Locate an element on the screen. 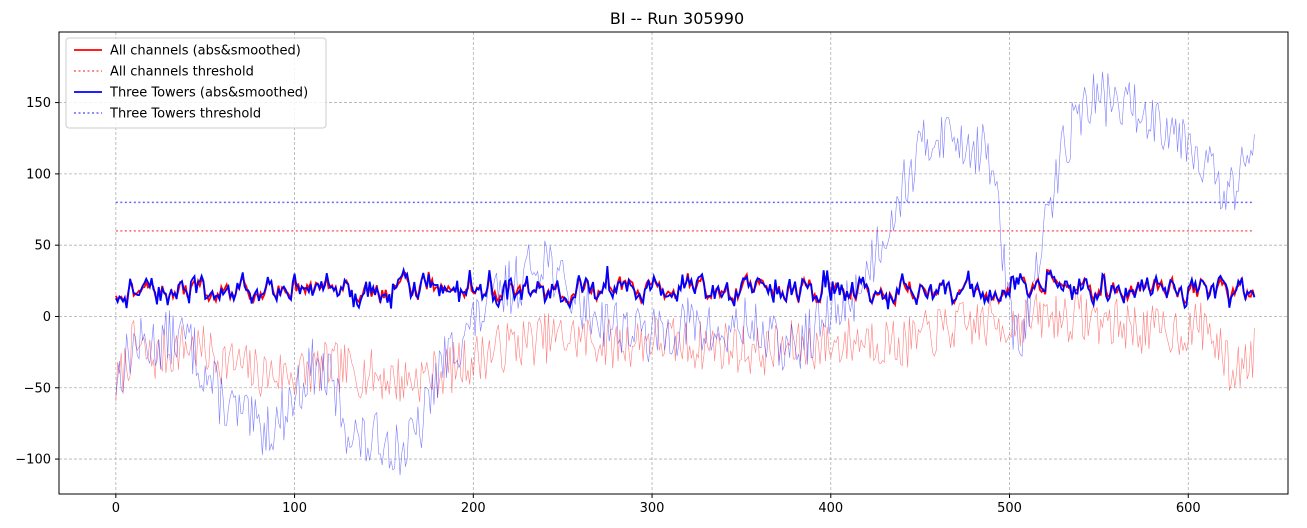 Image resolution: width=1307 pixels, height=528 pixels. x-tick-label-200: 200 is located at coordinates (473, 508).